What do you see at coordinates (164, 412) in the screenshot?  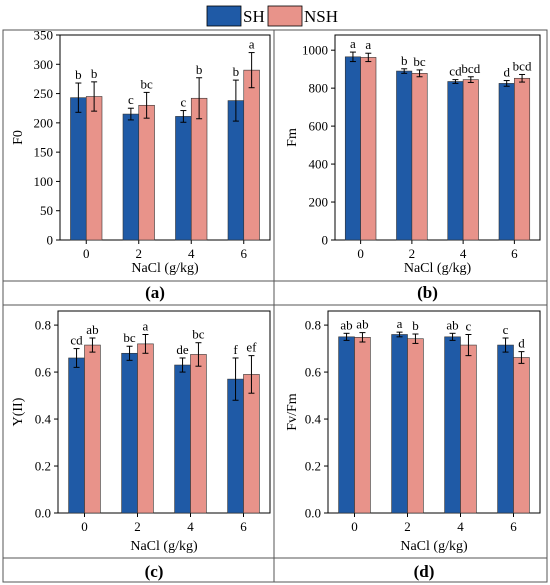 I see `plot-area` at bounding box center [164, 412].